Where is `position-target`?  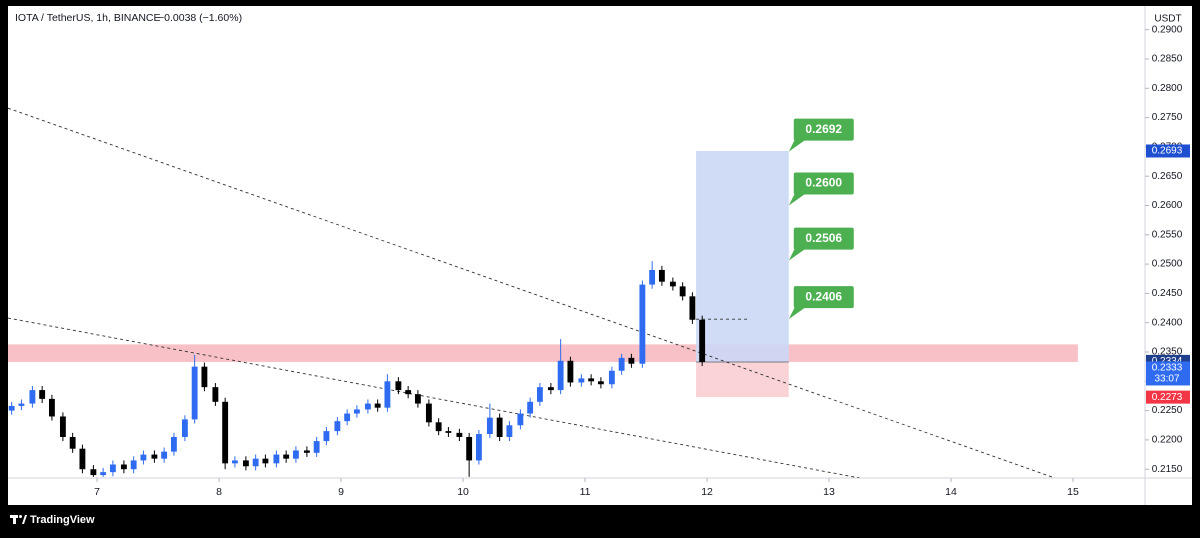
position-target is located at coordinates (742, 256).